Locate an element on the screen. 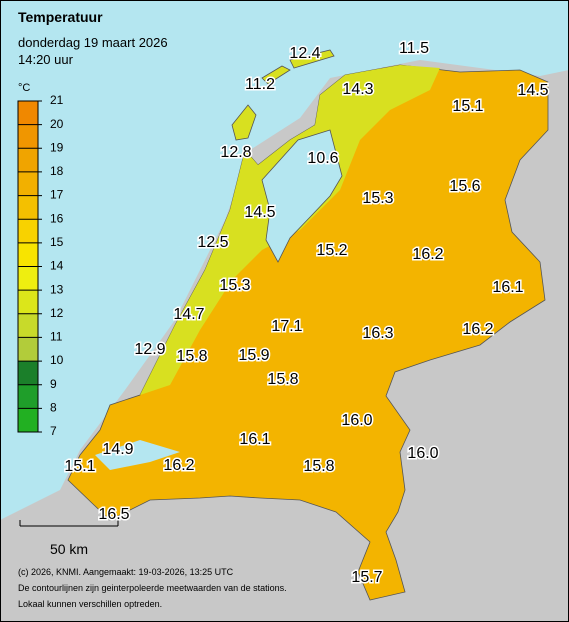  station-value: 12.8 is located at coordinates (235, 152).